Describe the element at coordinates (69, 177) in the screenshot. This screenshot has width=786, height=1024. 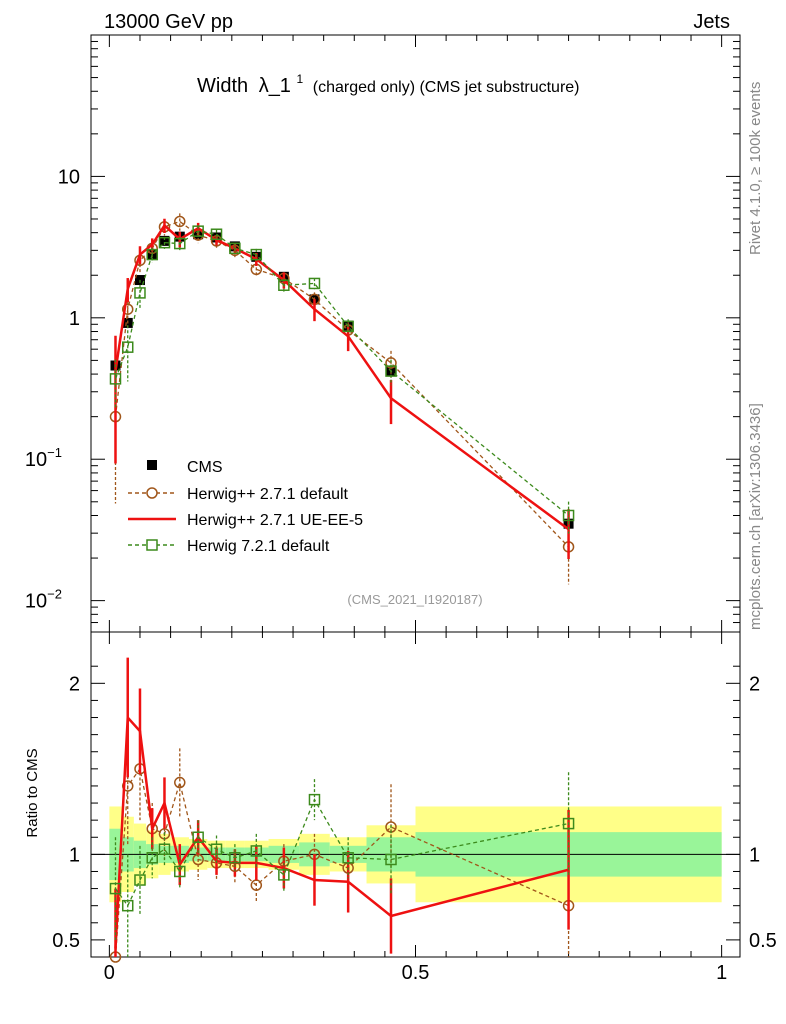
I see `y-tick-label-main: 10` at that location.